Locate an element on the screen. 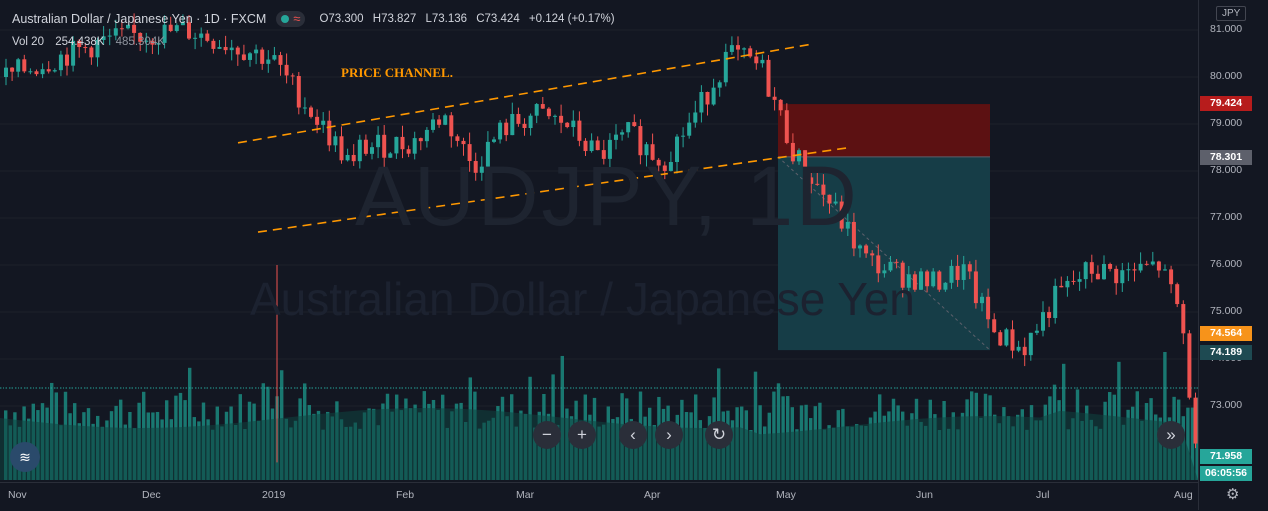  open-value: O73.300 is located at coordinates (341, 19).